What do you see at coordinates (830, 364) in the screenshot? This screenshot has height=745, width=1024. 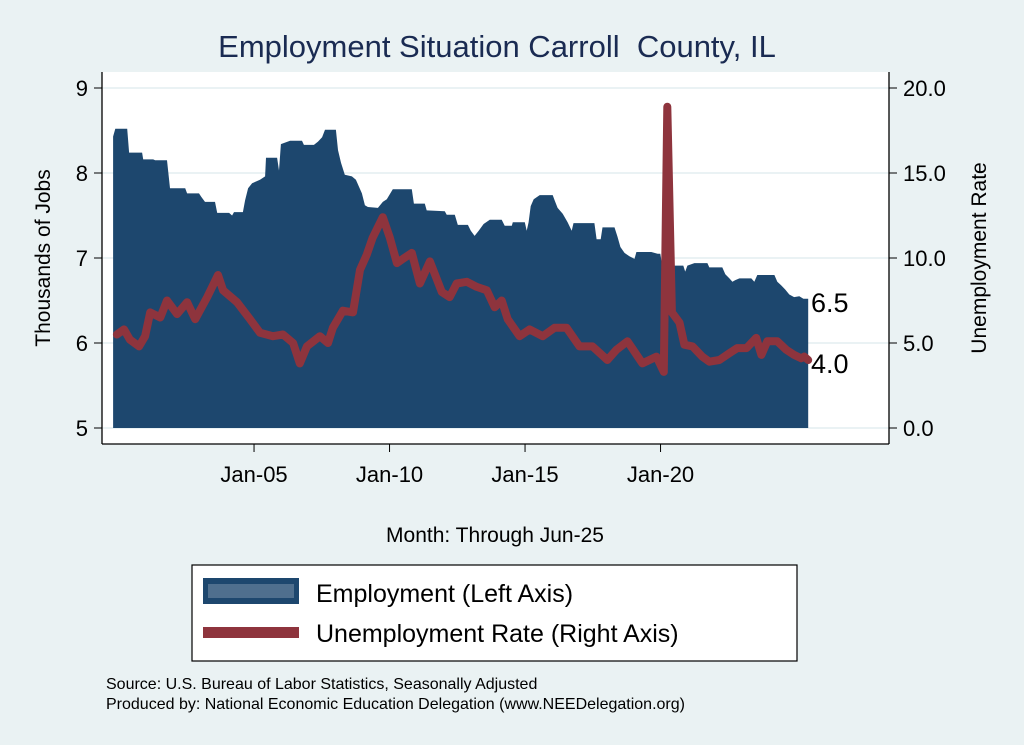 I see `unemployment-end-label: 4.0` at bounding box center [830, 364].